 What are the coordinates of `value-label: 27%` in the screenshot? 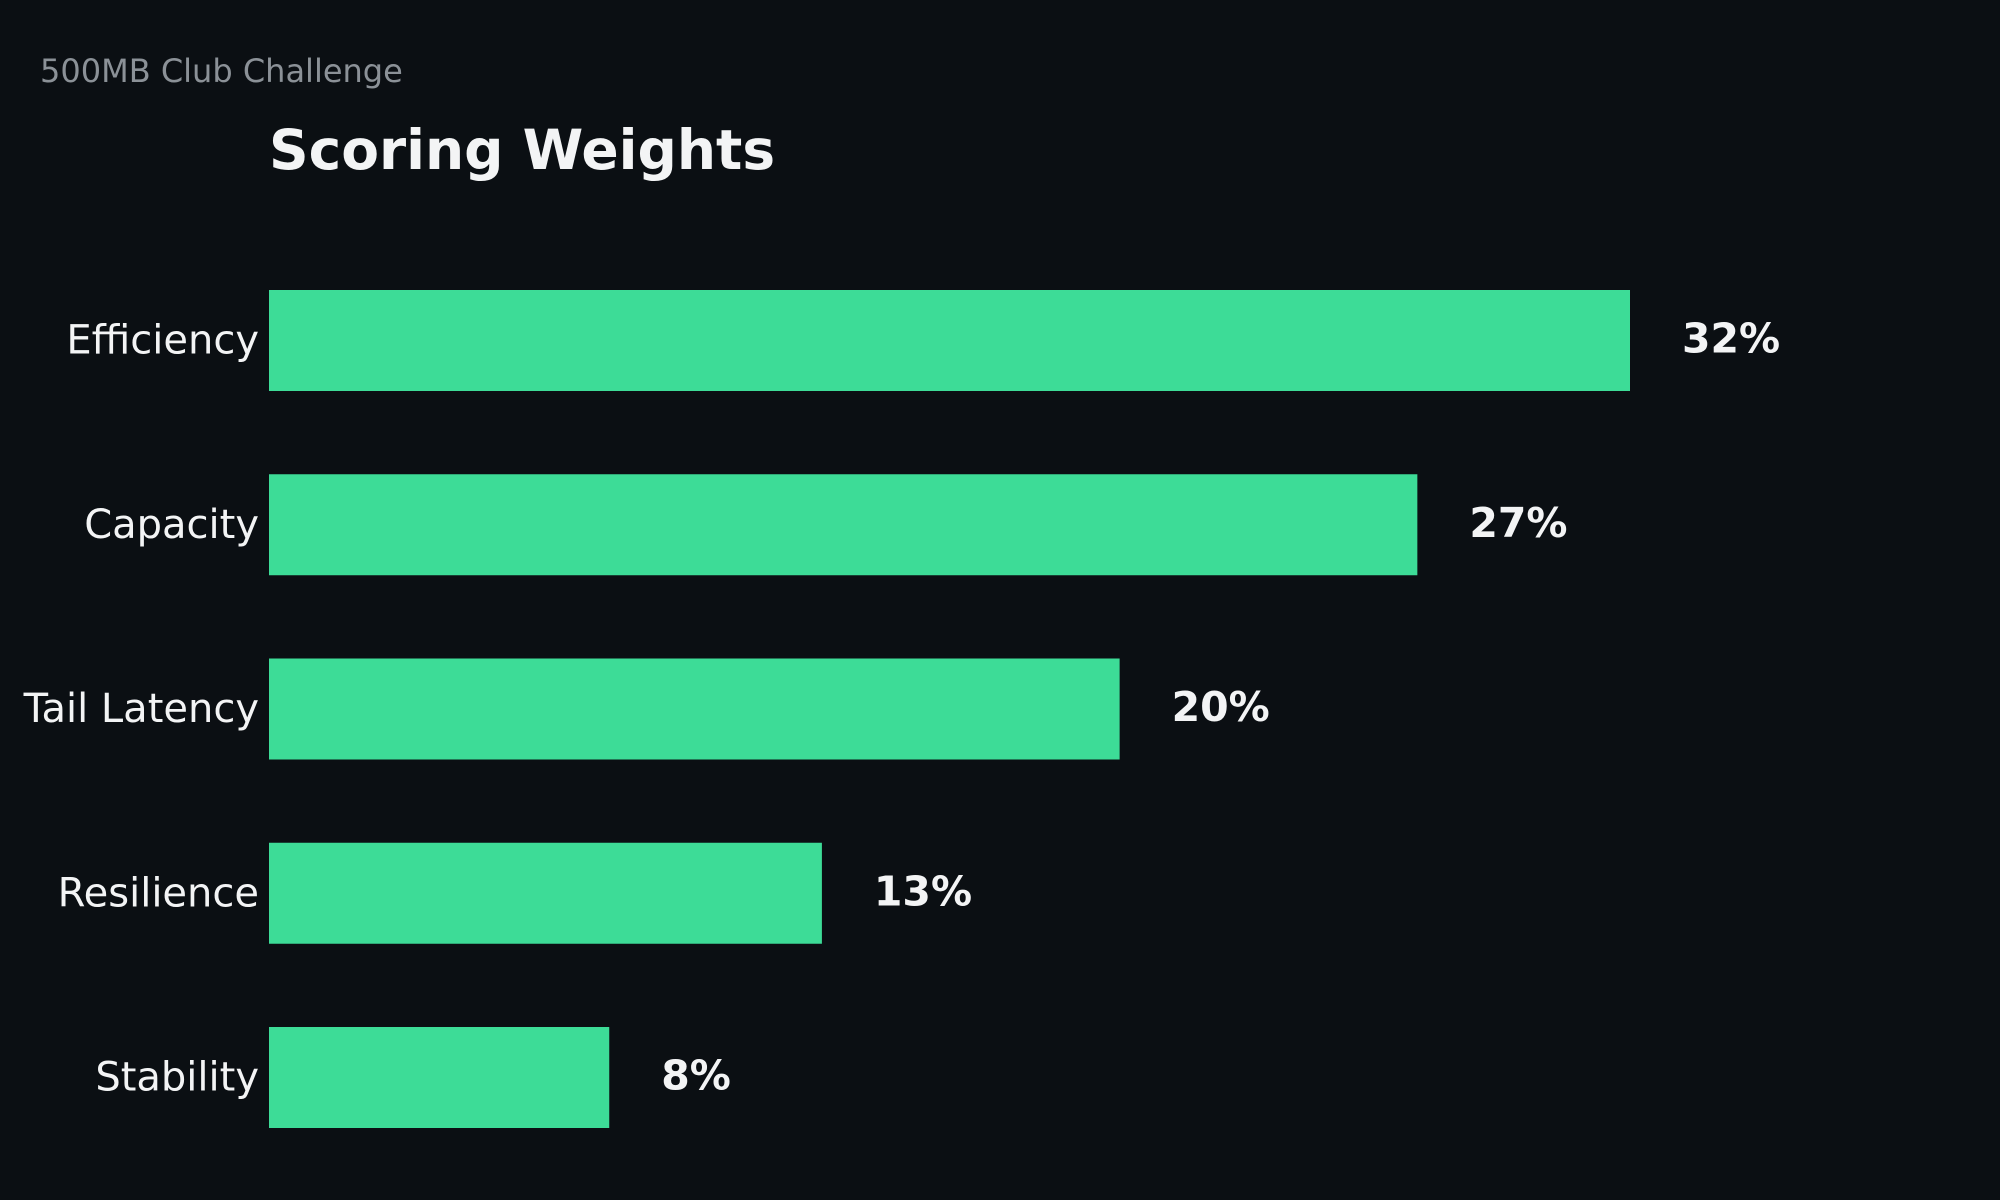 It's located at (1518, 523).